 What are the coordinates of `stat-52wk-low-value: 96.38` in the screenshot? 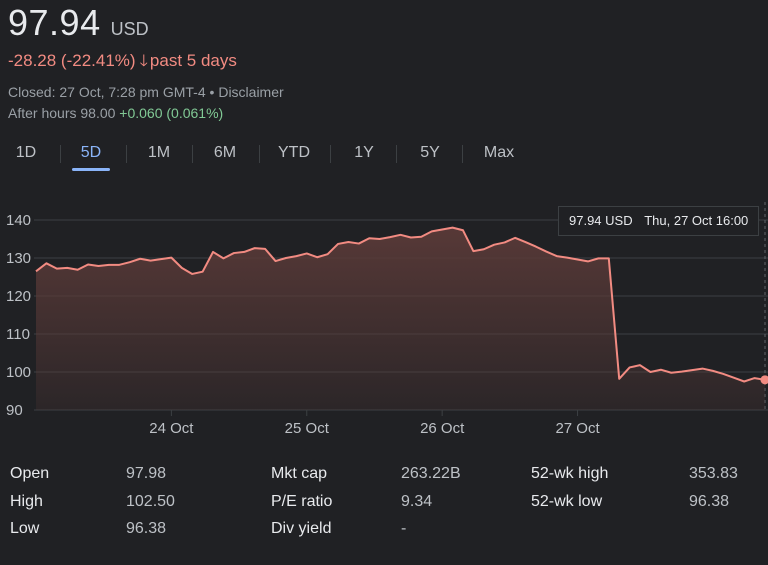 It's located at (709, 501).